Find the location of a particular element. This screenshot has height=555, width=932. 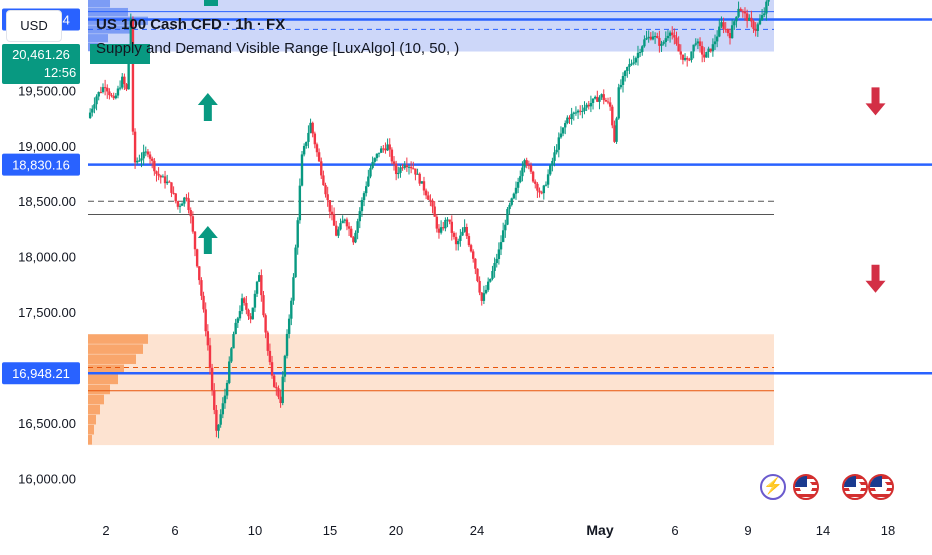

currency-selector: USD is located at coordinates (34, 26).